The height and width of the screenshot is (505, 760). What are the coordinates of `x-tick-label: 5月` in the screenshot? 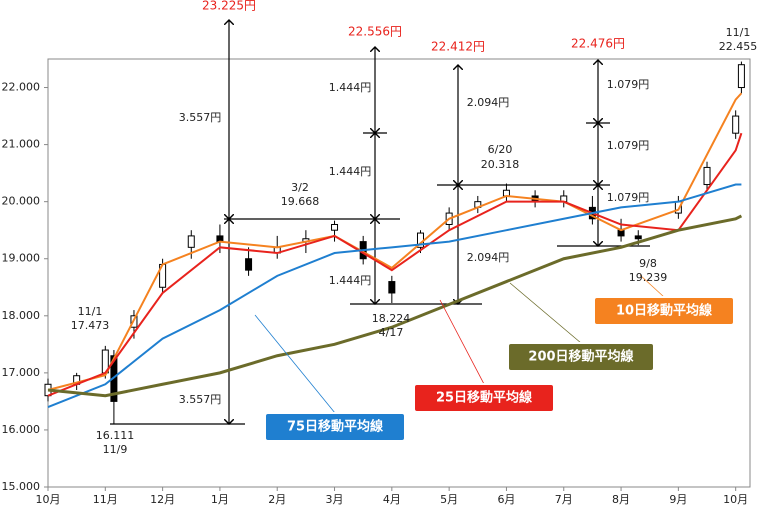 It's located at (449, 499).